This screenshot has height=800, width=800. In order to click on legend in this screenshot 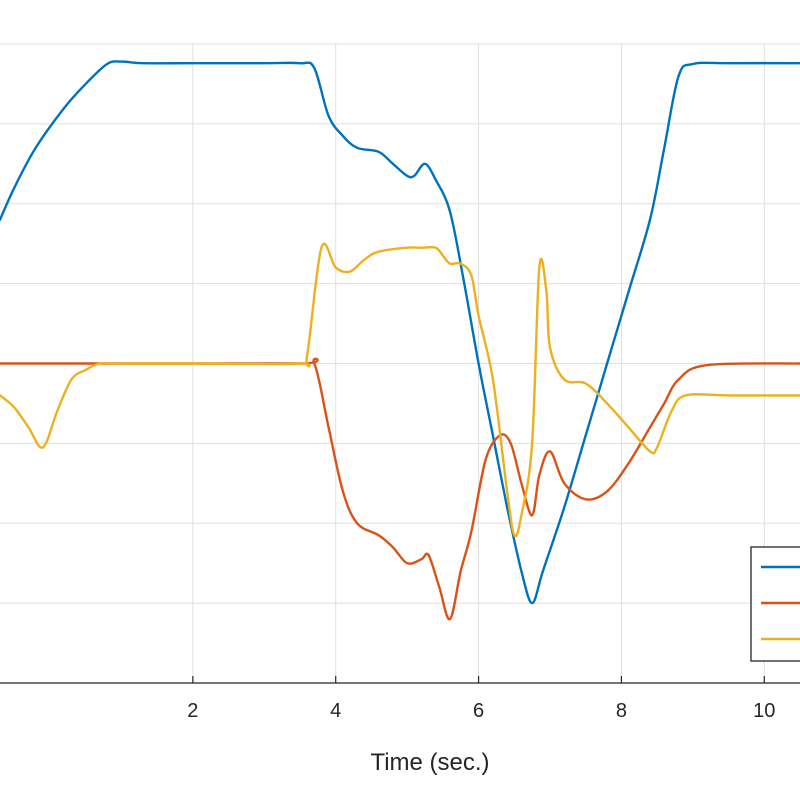, I will do `click(775, 604)`.